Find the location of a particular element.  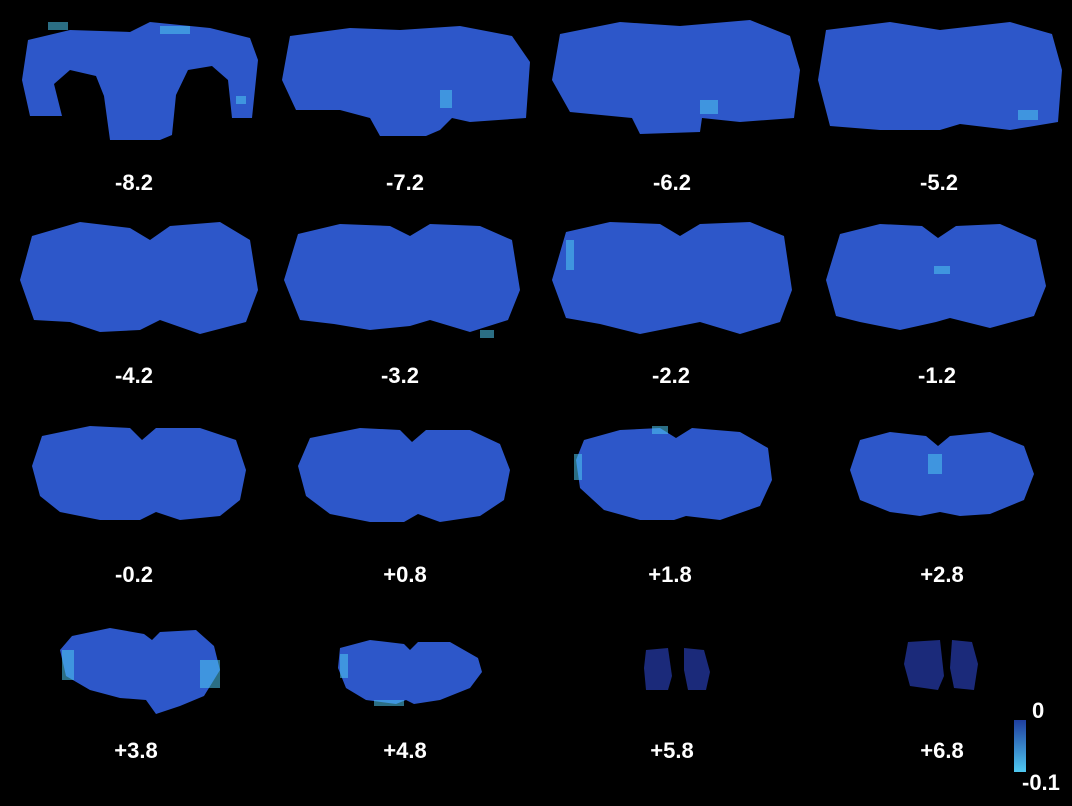

slice-label: +6.8 is located at coordinates (941, 750).